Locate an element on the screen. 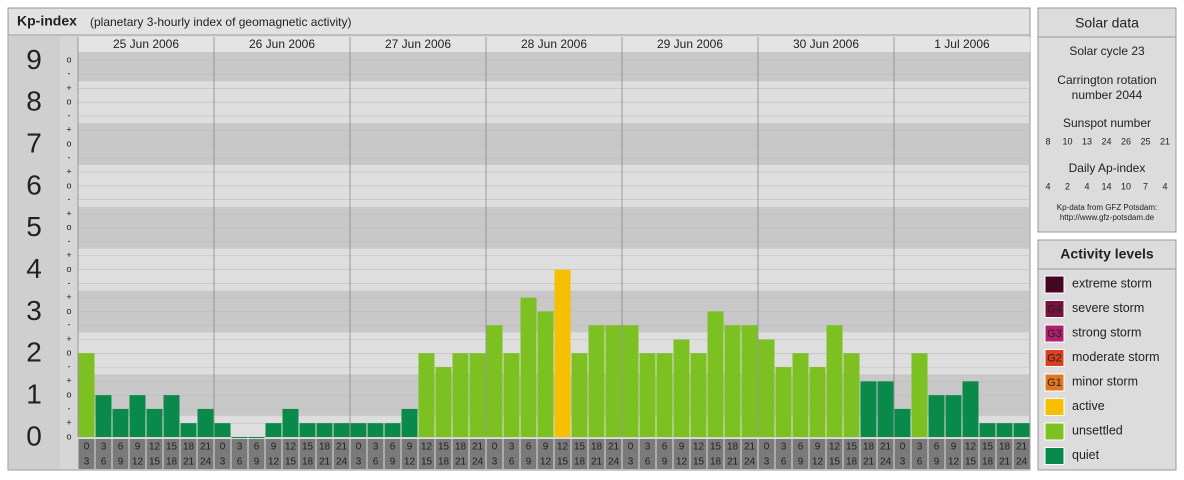 The height and width of the screenshot is (480, 1184). hour-label: 6 is located at coordinates (376, 462).